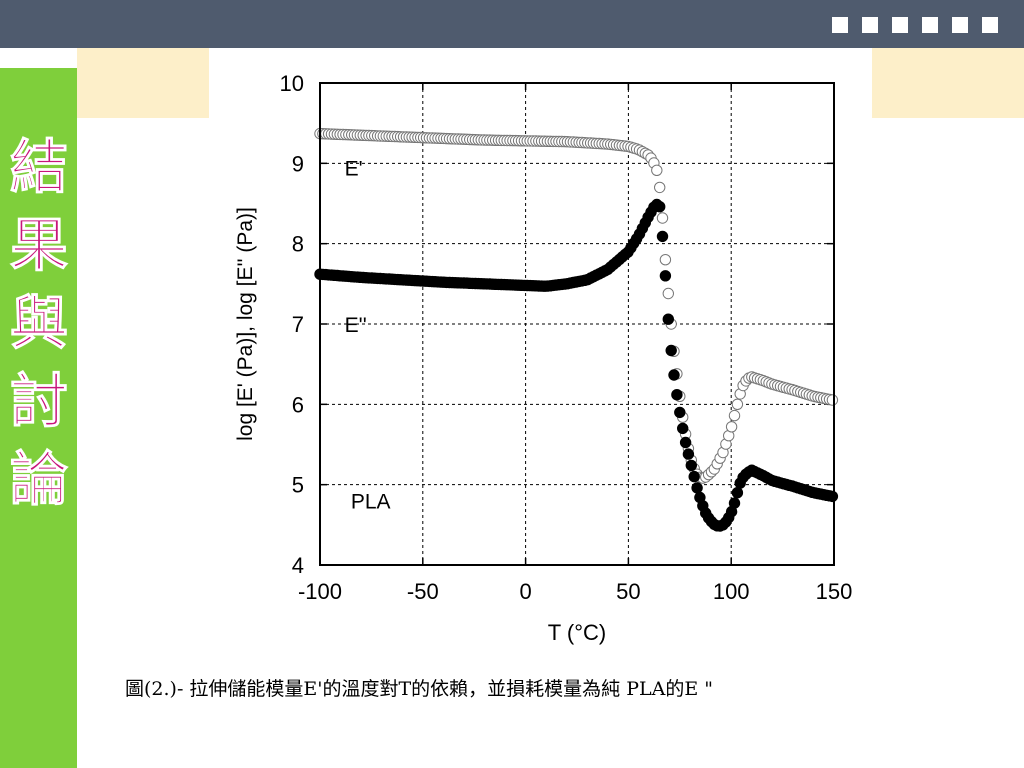 This screenshot has width=1024, height=768. What do you see at coordinates (298, 485) in the screenshot?
I see `y-tick-label: 5` at bounding box center [298, 485].